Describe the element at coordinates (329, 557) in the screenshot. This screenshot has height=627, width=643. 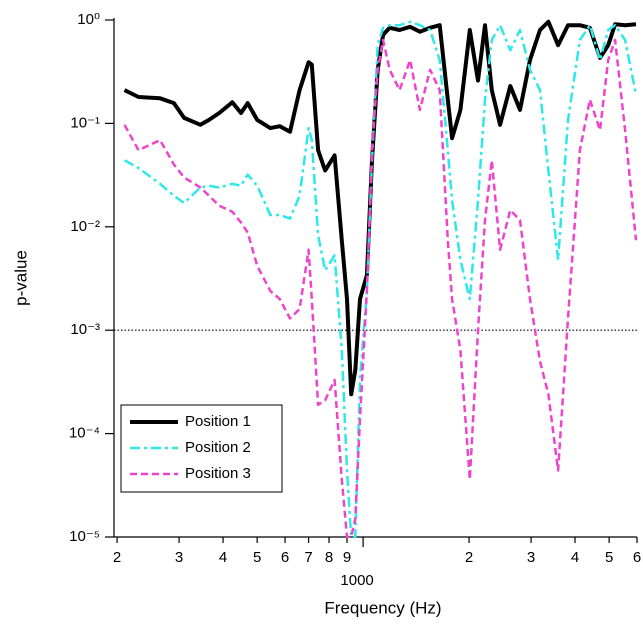
I see `x-tick-label: 8` at that location.